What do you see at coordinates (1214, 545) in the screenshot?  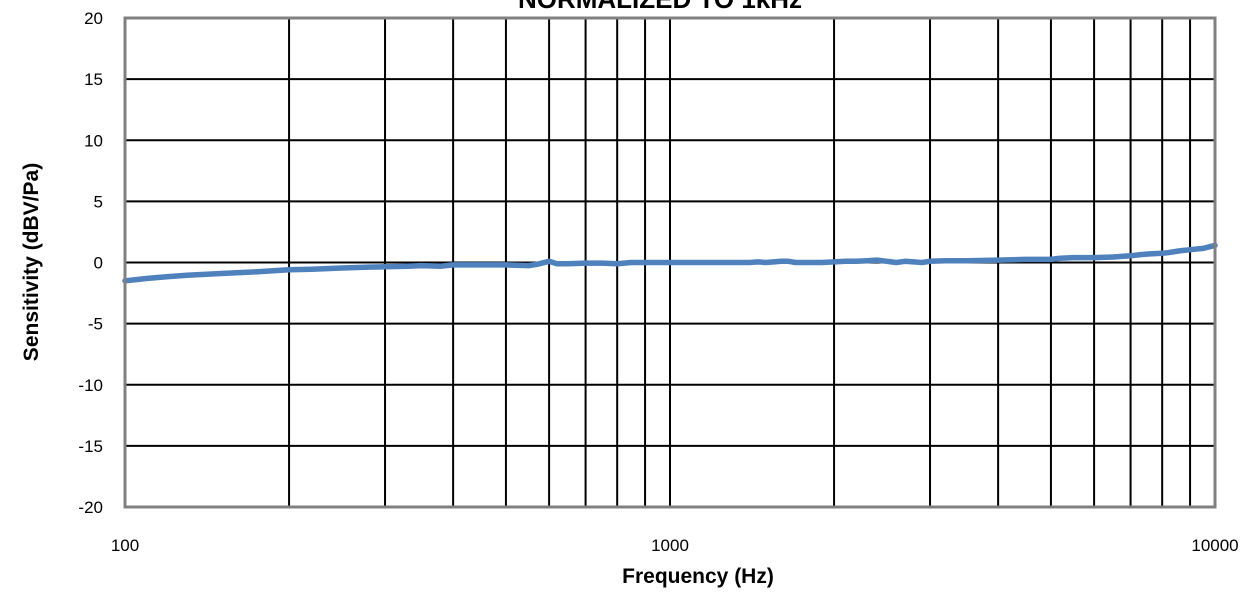 I see `x-tick-label: 10000` at bounding box center [1214, 545].